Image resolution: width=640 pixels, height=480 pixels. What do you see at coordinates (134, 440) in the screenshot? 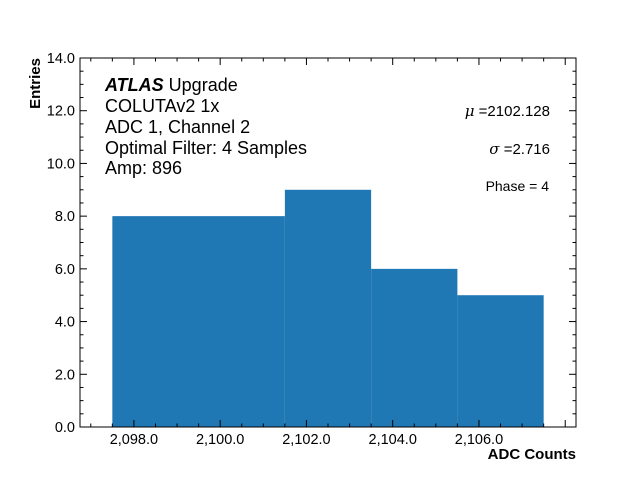
I see `x-tick-label: 2,098.0` at bounding box center [134, 440].